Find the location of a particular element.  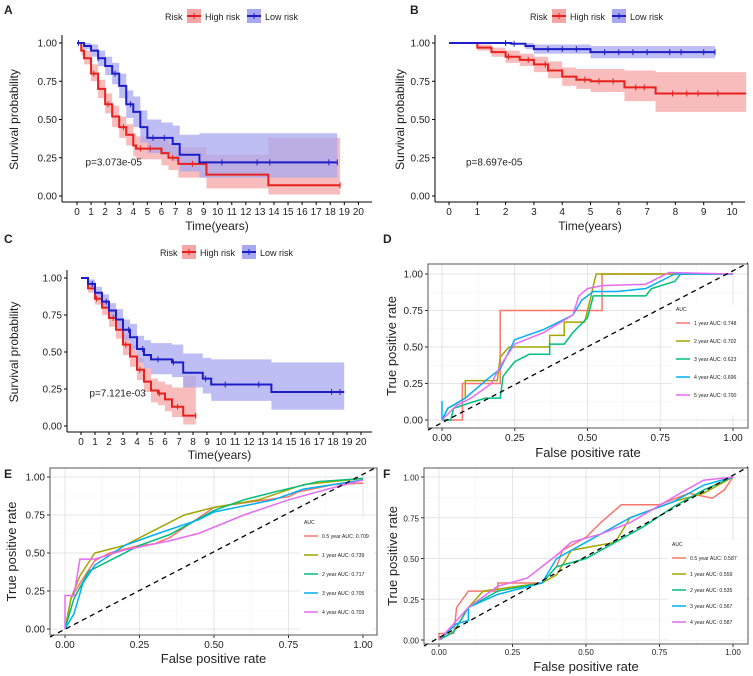

panel-letter: D is located at coordinates (387, 239).